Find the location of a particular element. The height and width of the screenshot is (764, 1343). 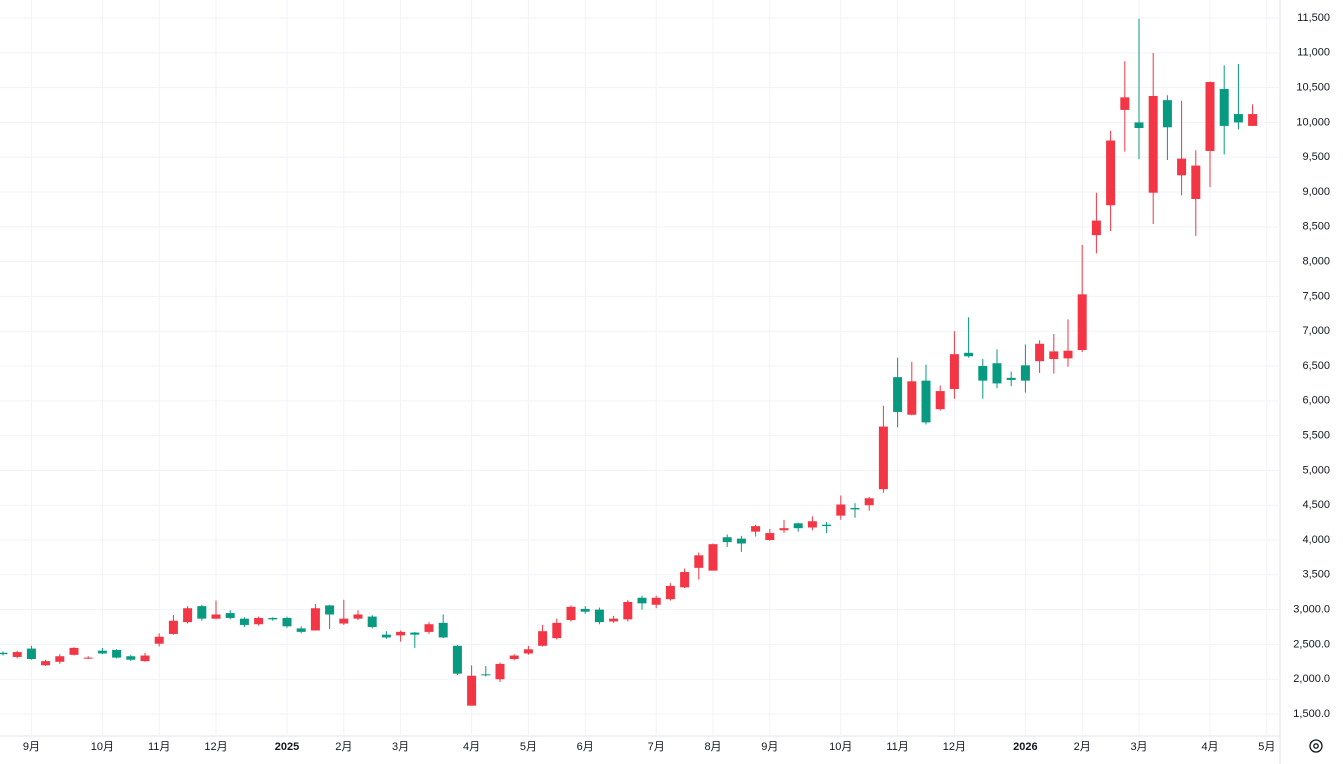

y-tick-label: 3,000.0 is located at coordinates (1311, 610).